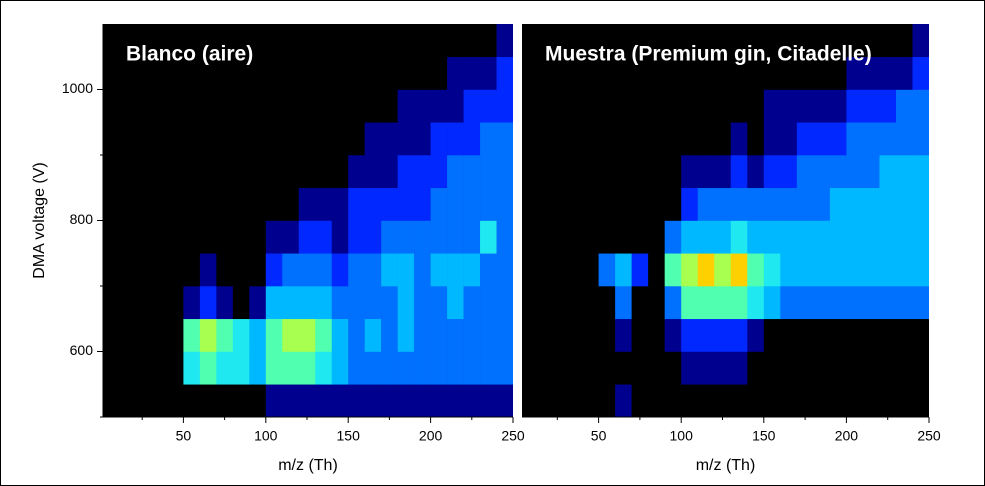 The height and width of the screenshot is (486, 985). What do you see at coordinates (308, 465) in the screenshot?
I see `x-axis-label: m/z (Th)` at bounding box center [308, 465].